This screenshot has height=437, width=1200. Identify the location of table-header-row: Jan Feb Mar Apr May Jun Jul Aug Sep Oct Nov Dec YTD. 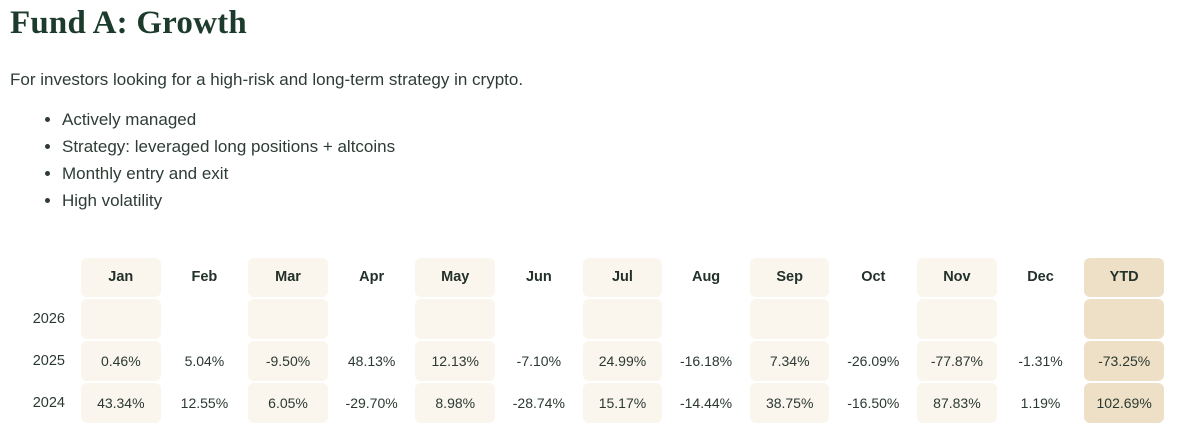
(584, 277).